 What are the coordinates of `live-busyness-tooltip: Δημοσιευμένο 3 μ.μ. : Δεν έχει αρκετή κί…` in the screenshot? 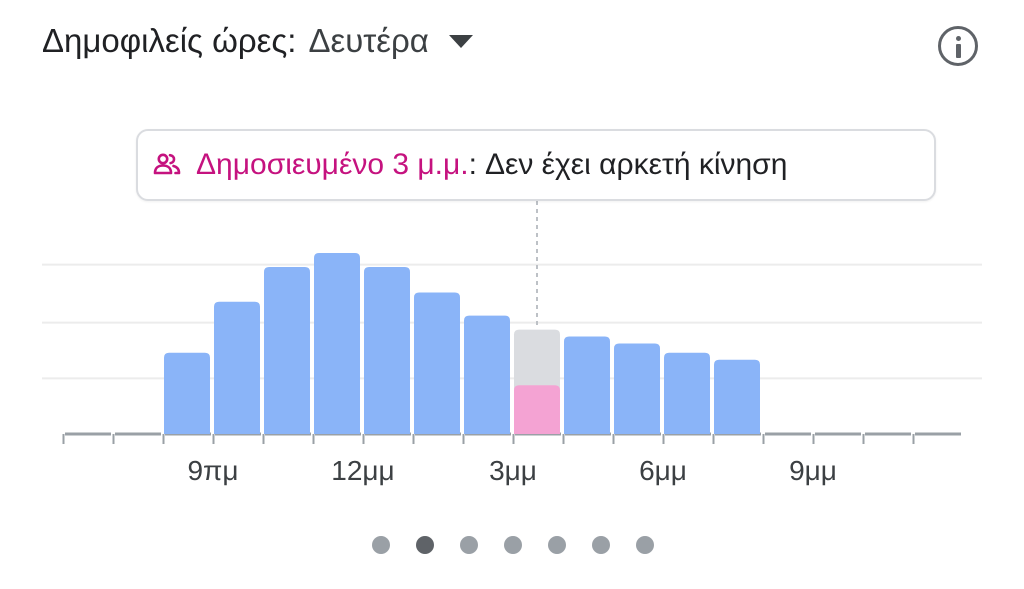 It's located at (536, 165).